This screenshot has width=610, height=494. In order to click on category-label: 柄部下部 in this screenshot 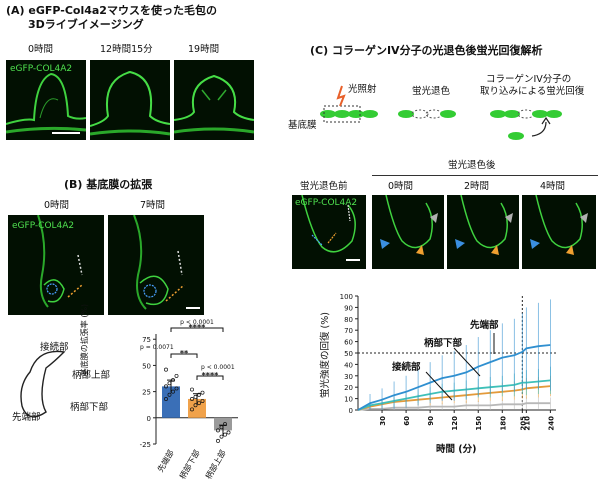, I will do `click(189, 464)`.